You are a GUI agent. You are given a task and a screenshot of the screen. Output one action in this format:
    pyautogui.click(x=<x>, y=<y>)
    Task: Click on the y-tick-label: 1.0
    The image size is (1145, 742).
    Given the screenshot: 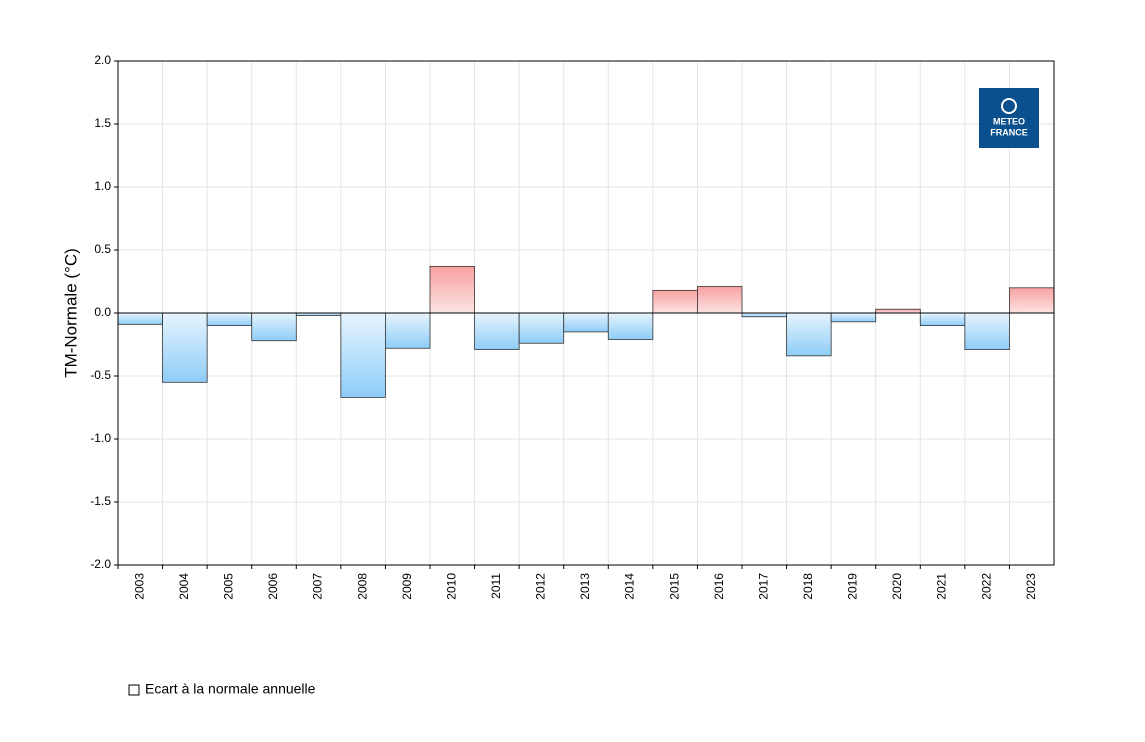 What is the action you would take?
    pyautogui.click(x=102, y=186)
    